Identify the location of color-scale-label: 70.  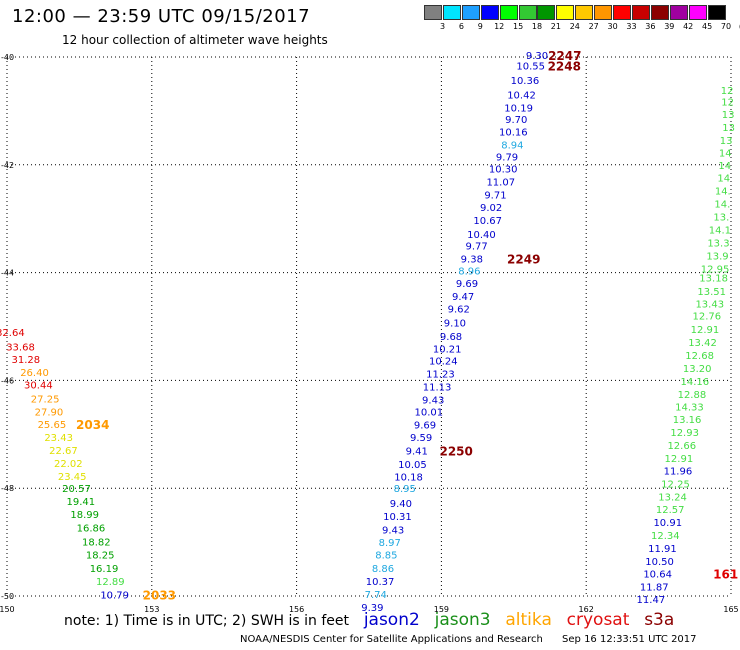
(726, 26).